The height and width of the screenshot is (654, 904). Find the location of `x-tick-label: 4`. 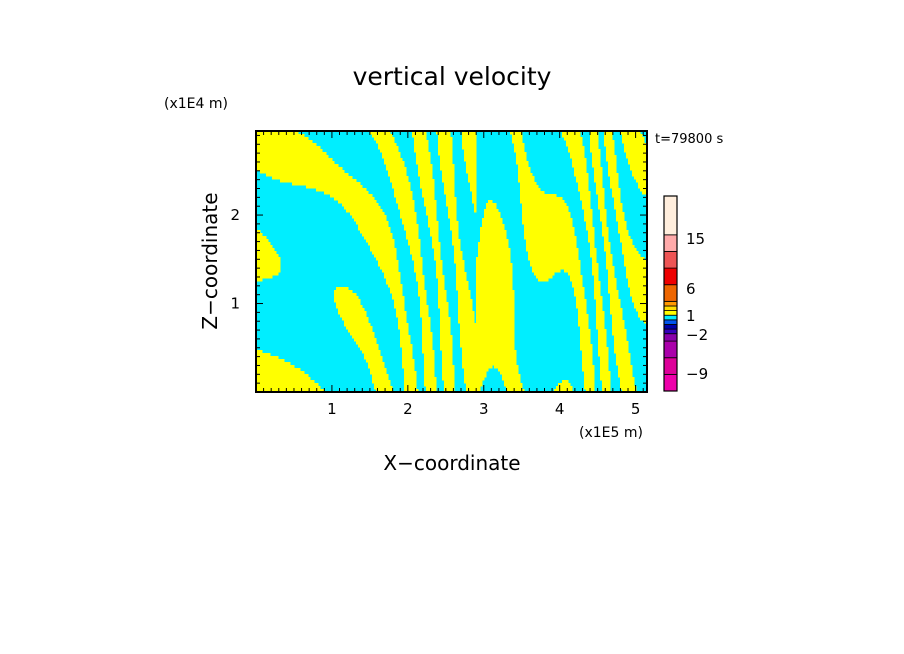

x-tick-label: 4 is located at coordinates (560, 409).